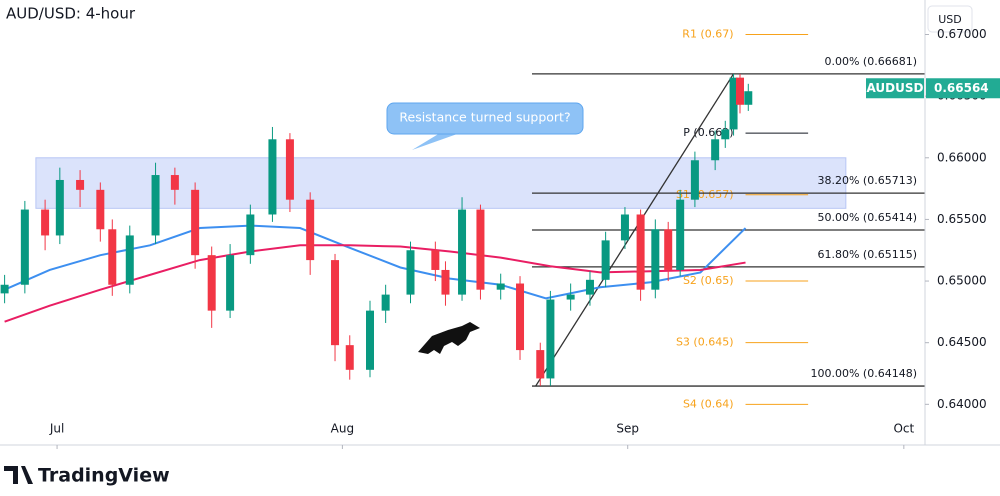 Image resolution: width=1000 pixels, height=496 pixels. I want to click on fib-label: 0.00% (0.66681), so click(870, 61).